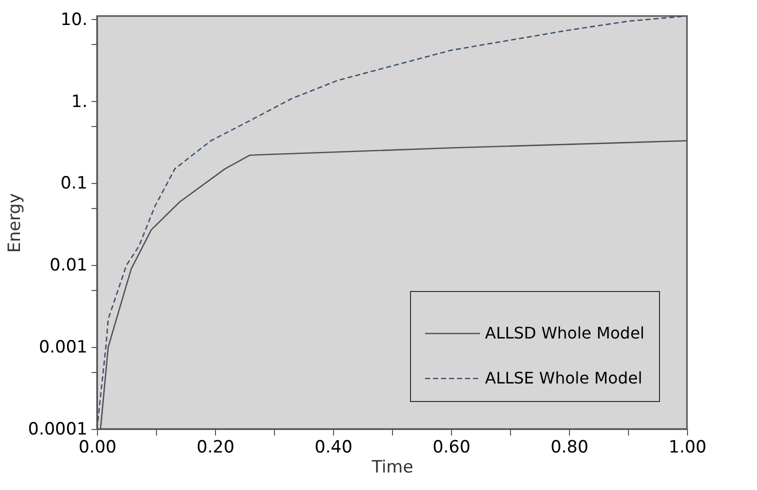 This screenshot has height=490, width=757. What do you see at coordinates (79, 102) in the screenshot?
I see `y-tick-label: 1.` at bounding box center [79, 102].